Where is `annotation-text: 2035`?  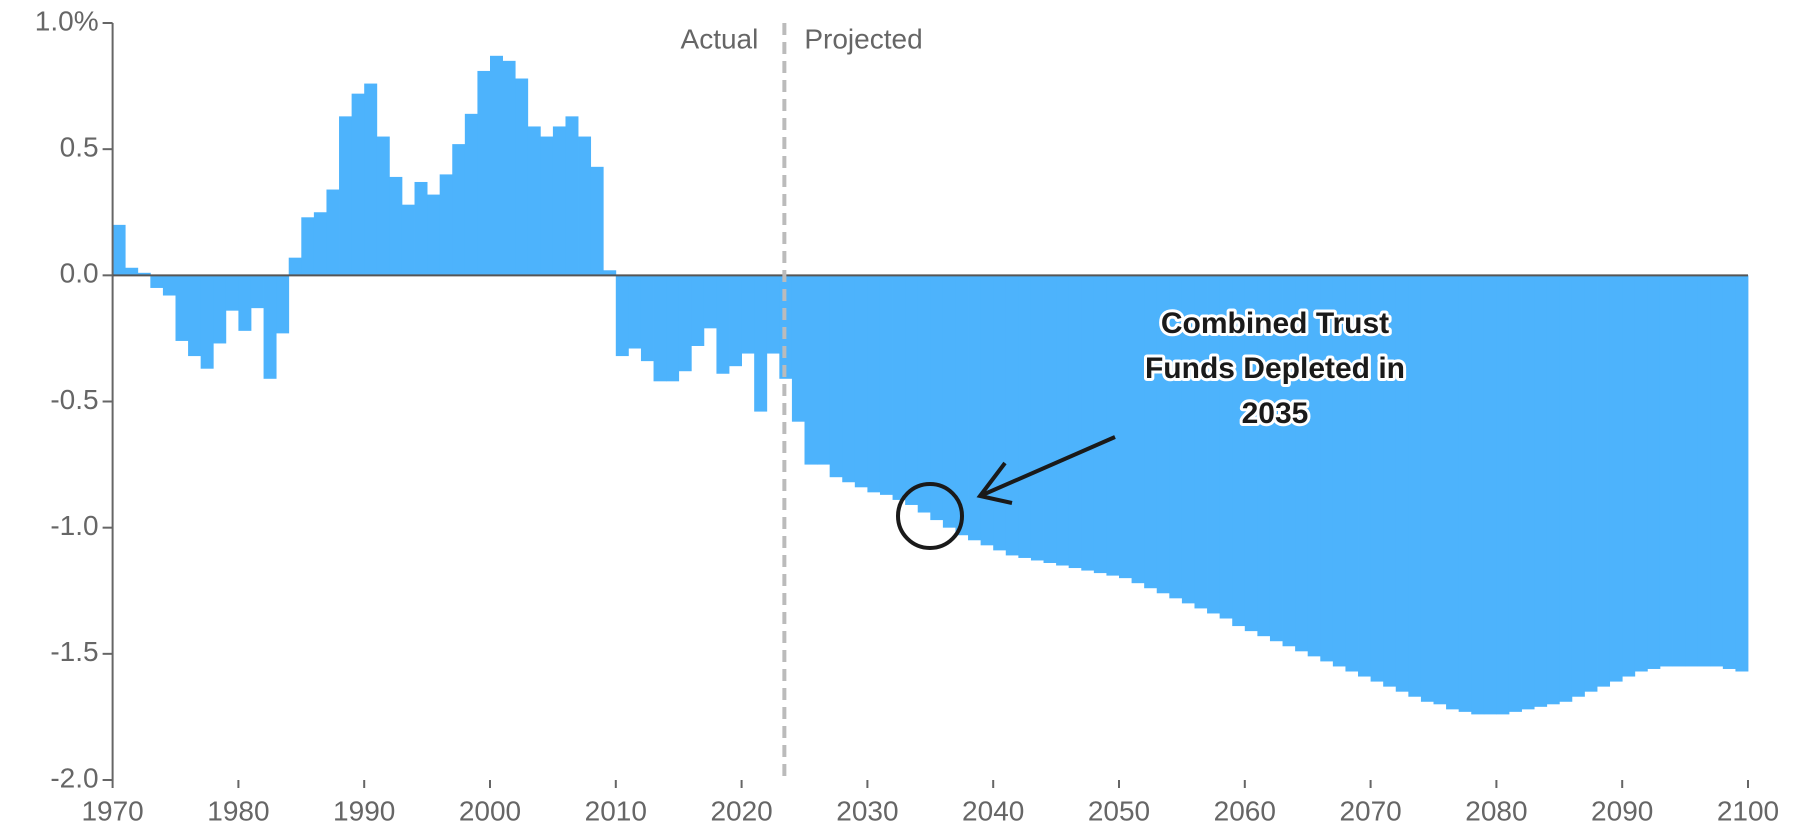
annotation-text: 2035 is located at coordinates (1275, 413).